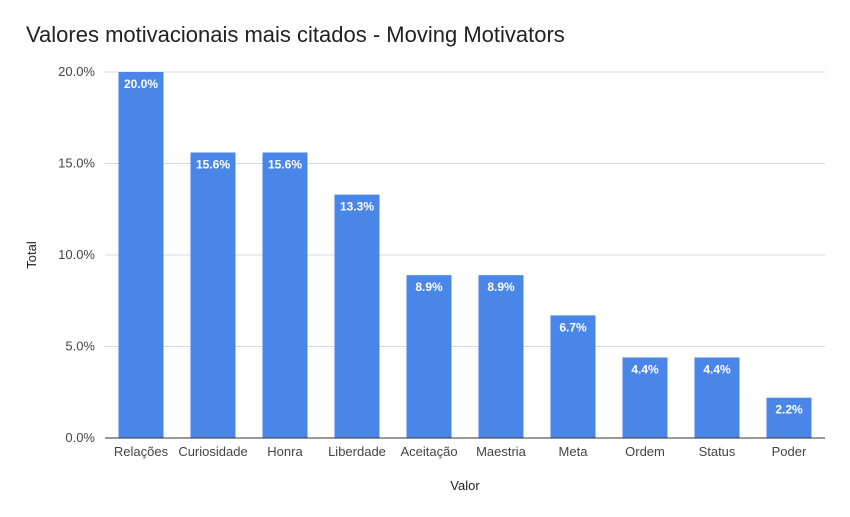 The image size is (850, 517). I want to click on x-tick-label: Relações, so click(141, 451).